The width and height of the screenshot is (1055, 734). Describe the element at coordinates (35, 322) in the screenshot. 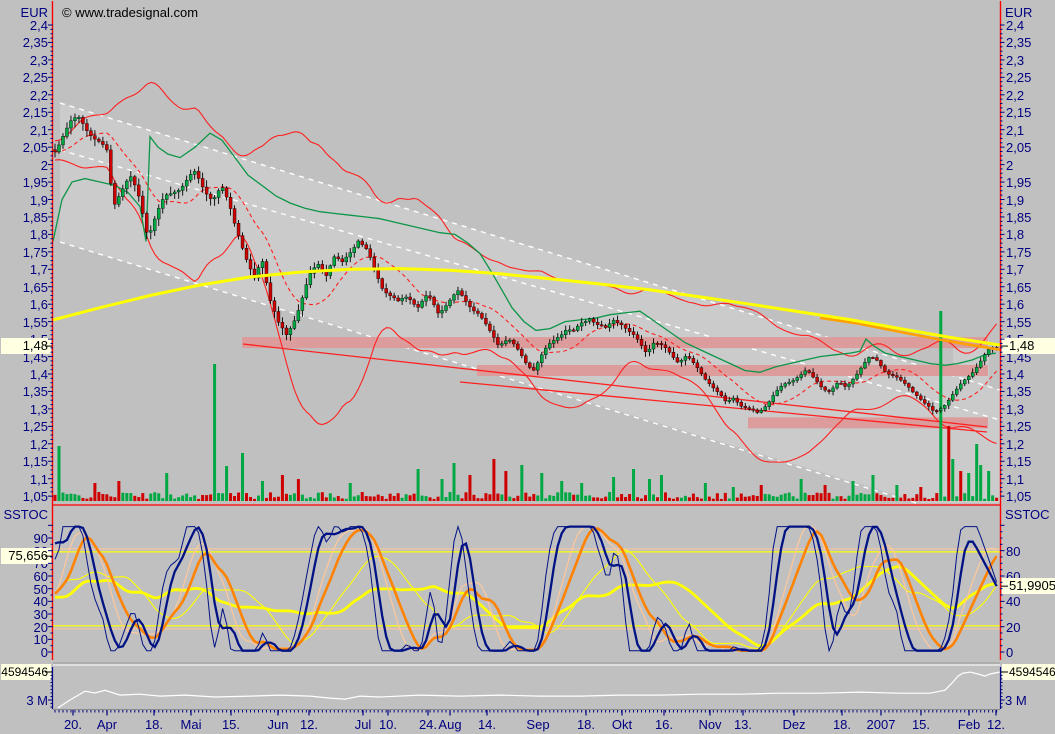

I see `price-tick-left-1,55: 1,55` at that location.